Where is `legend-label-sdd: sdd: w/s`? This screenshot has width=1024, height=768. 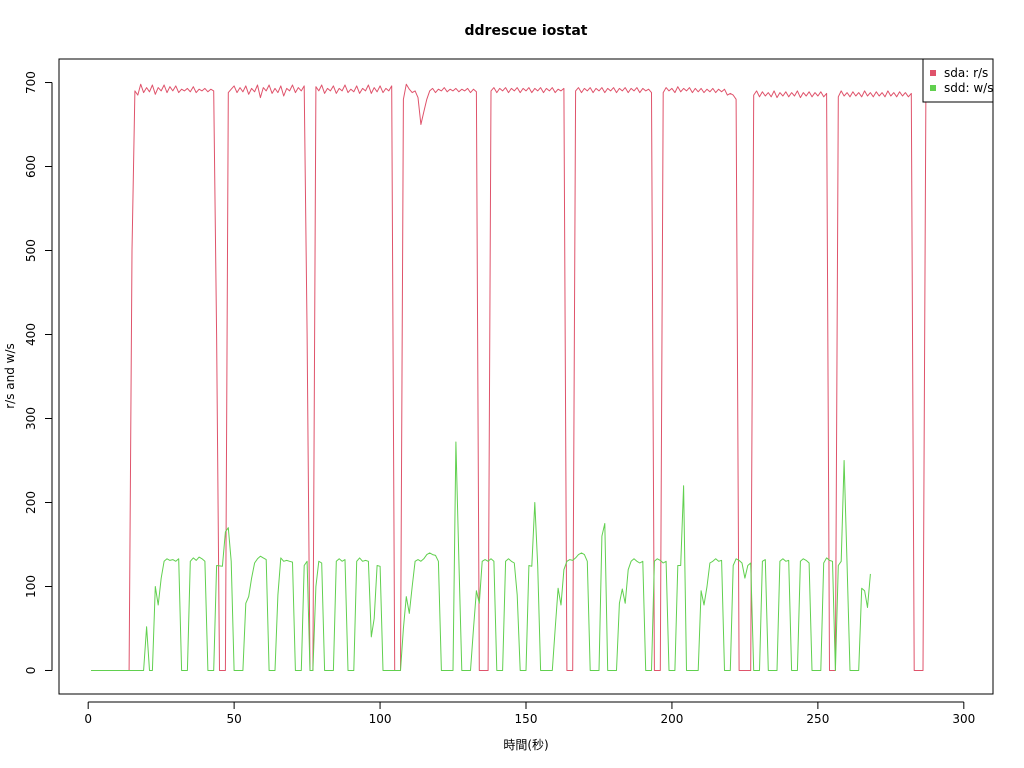 legend-label-sdd: sdd: w/s is located at coordinates (968, 88).